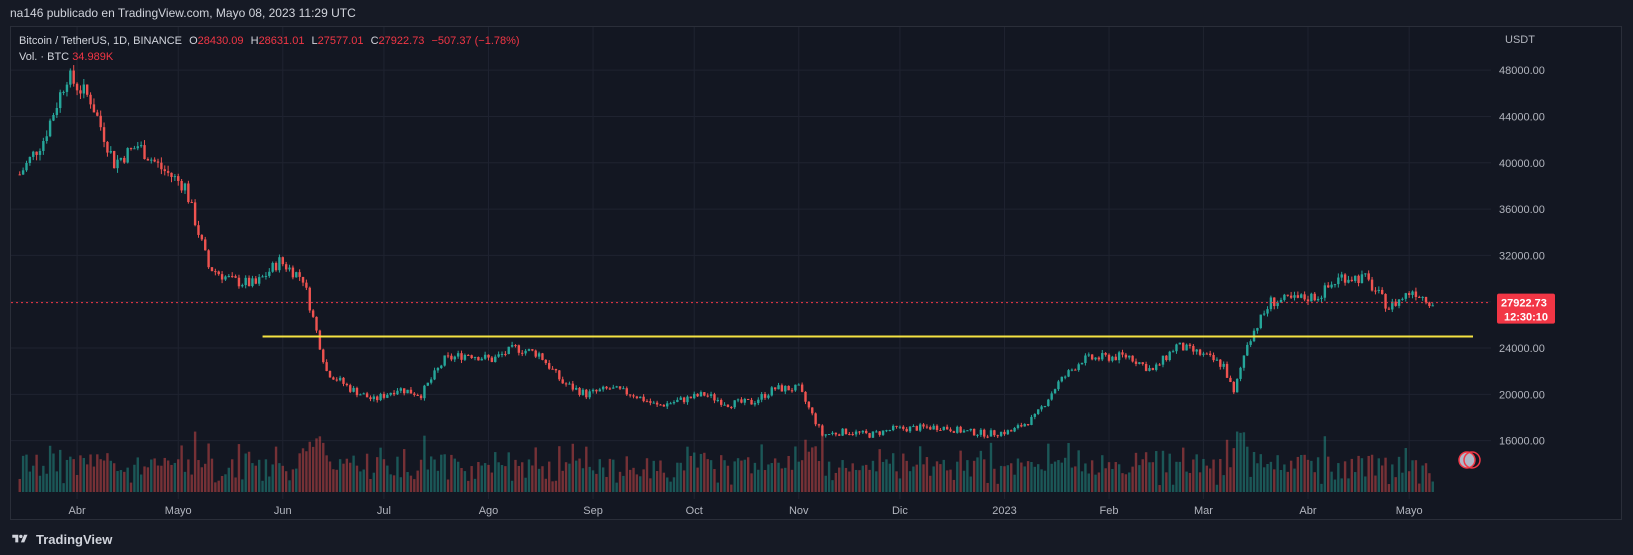 This screenshot has height=555, width=1633. I want to click on x-tick-label: Jun, so click(283, 511).